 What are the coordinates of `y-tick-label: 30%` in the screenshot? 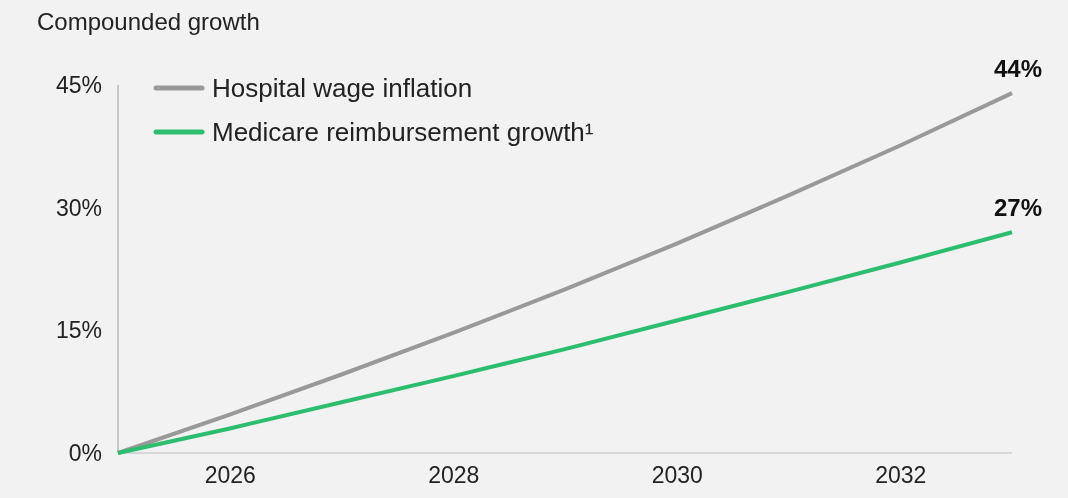 It's located at (78, 207).